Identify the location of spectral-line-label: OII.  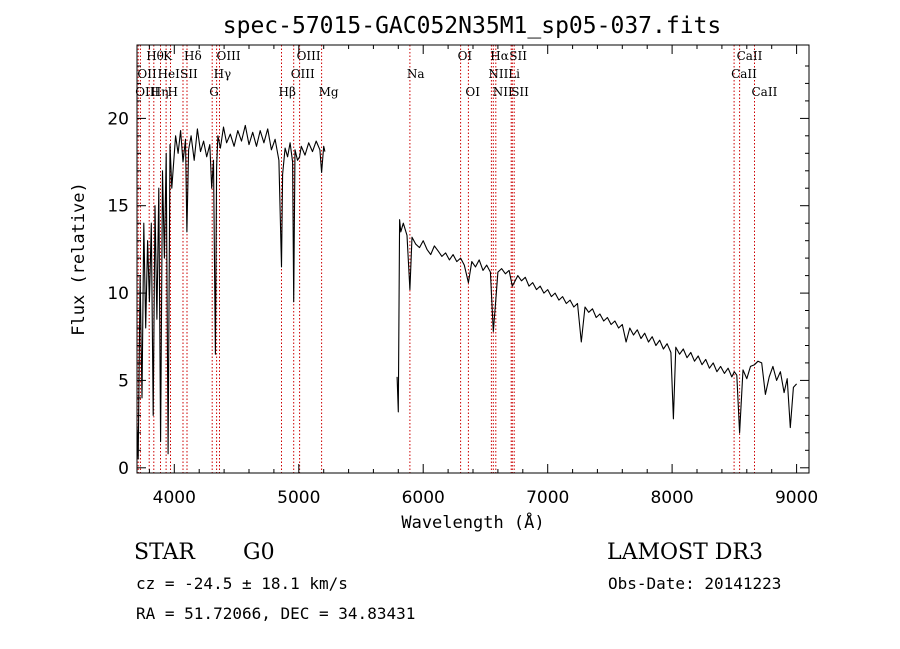
(147, 74).